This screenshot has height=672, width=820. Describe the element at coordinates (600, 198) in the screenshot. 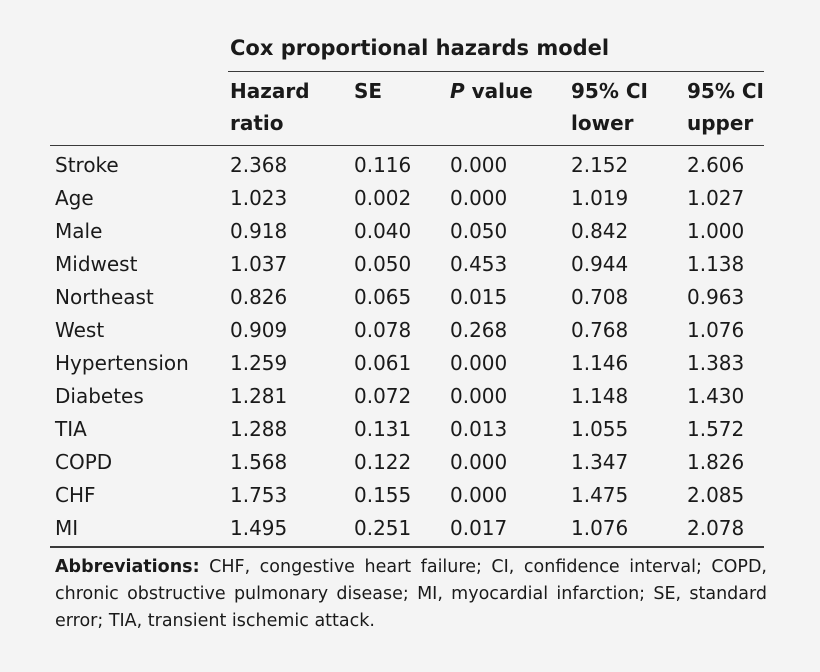

I see `row-value: 1.019` at that location.